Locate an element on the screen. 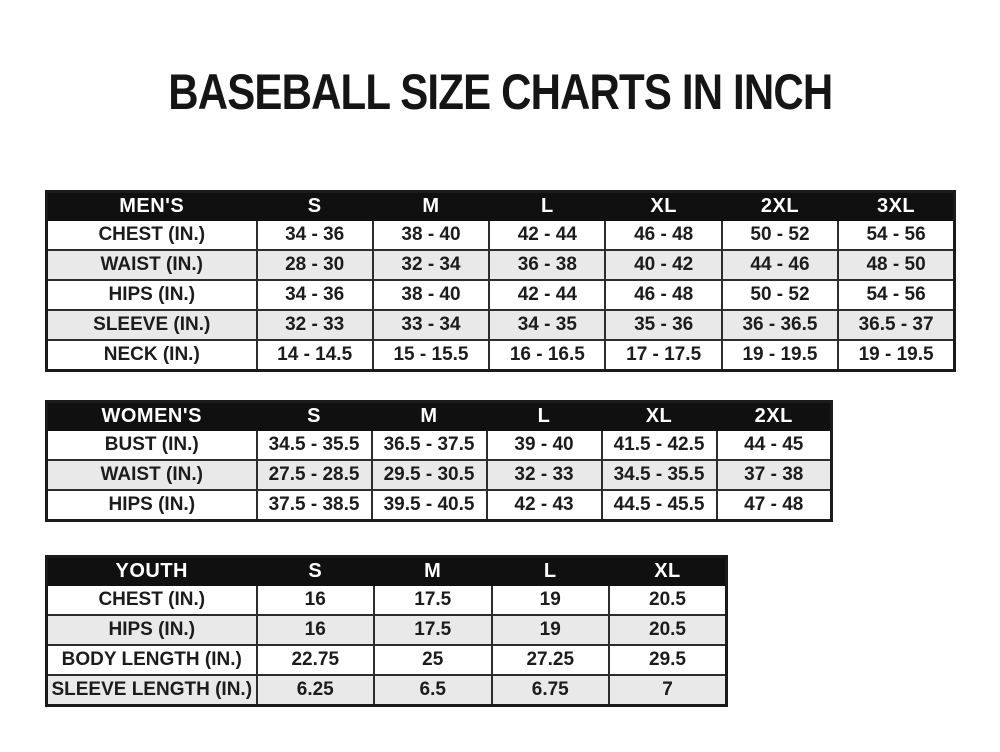 This screenshot has height=752, width=1000. header-row: MEN'S S M L XL 2XL 3XL is located at coordinates (500, 205).